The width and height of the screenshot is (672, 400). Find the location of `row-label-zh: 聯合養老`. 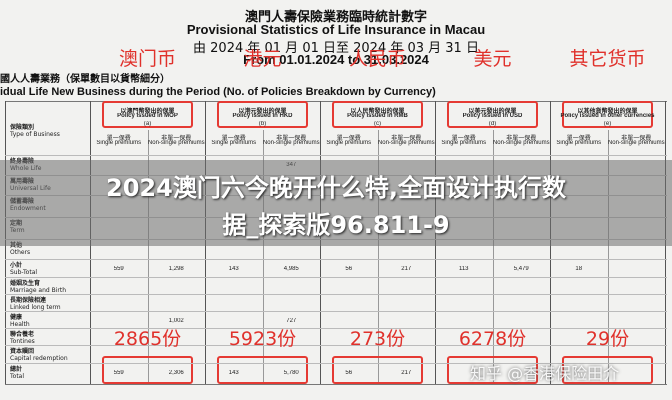

row-label-zh: 聯合養老 is located at coordinates (22, 334).